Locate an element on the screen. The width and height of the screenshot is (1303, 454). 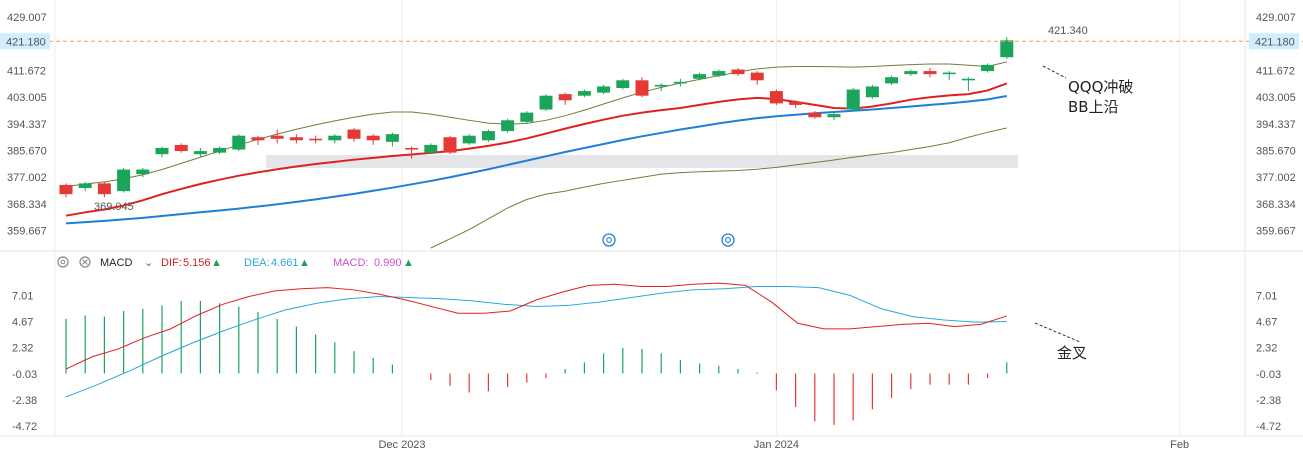
last-price-tag is located at coordinates (1274, 41).